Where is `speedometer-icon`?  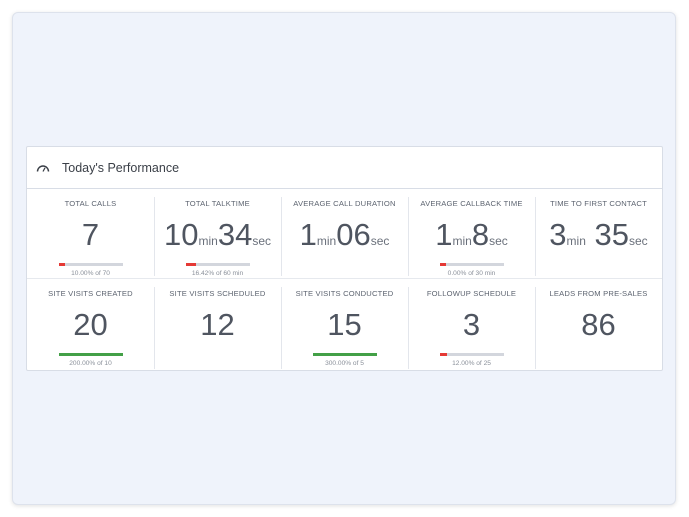
speedometer-icon is located at coordinates (43, 168).